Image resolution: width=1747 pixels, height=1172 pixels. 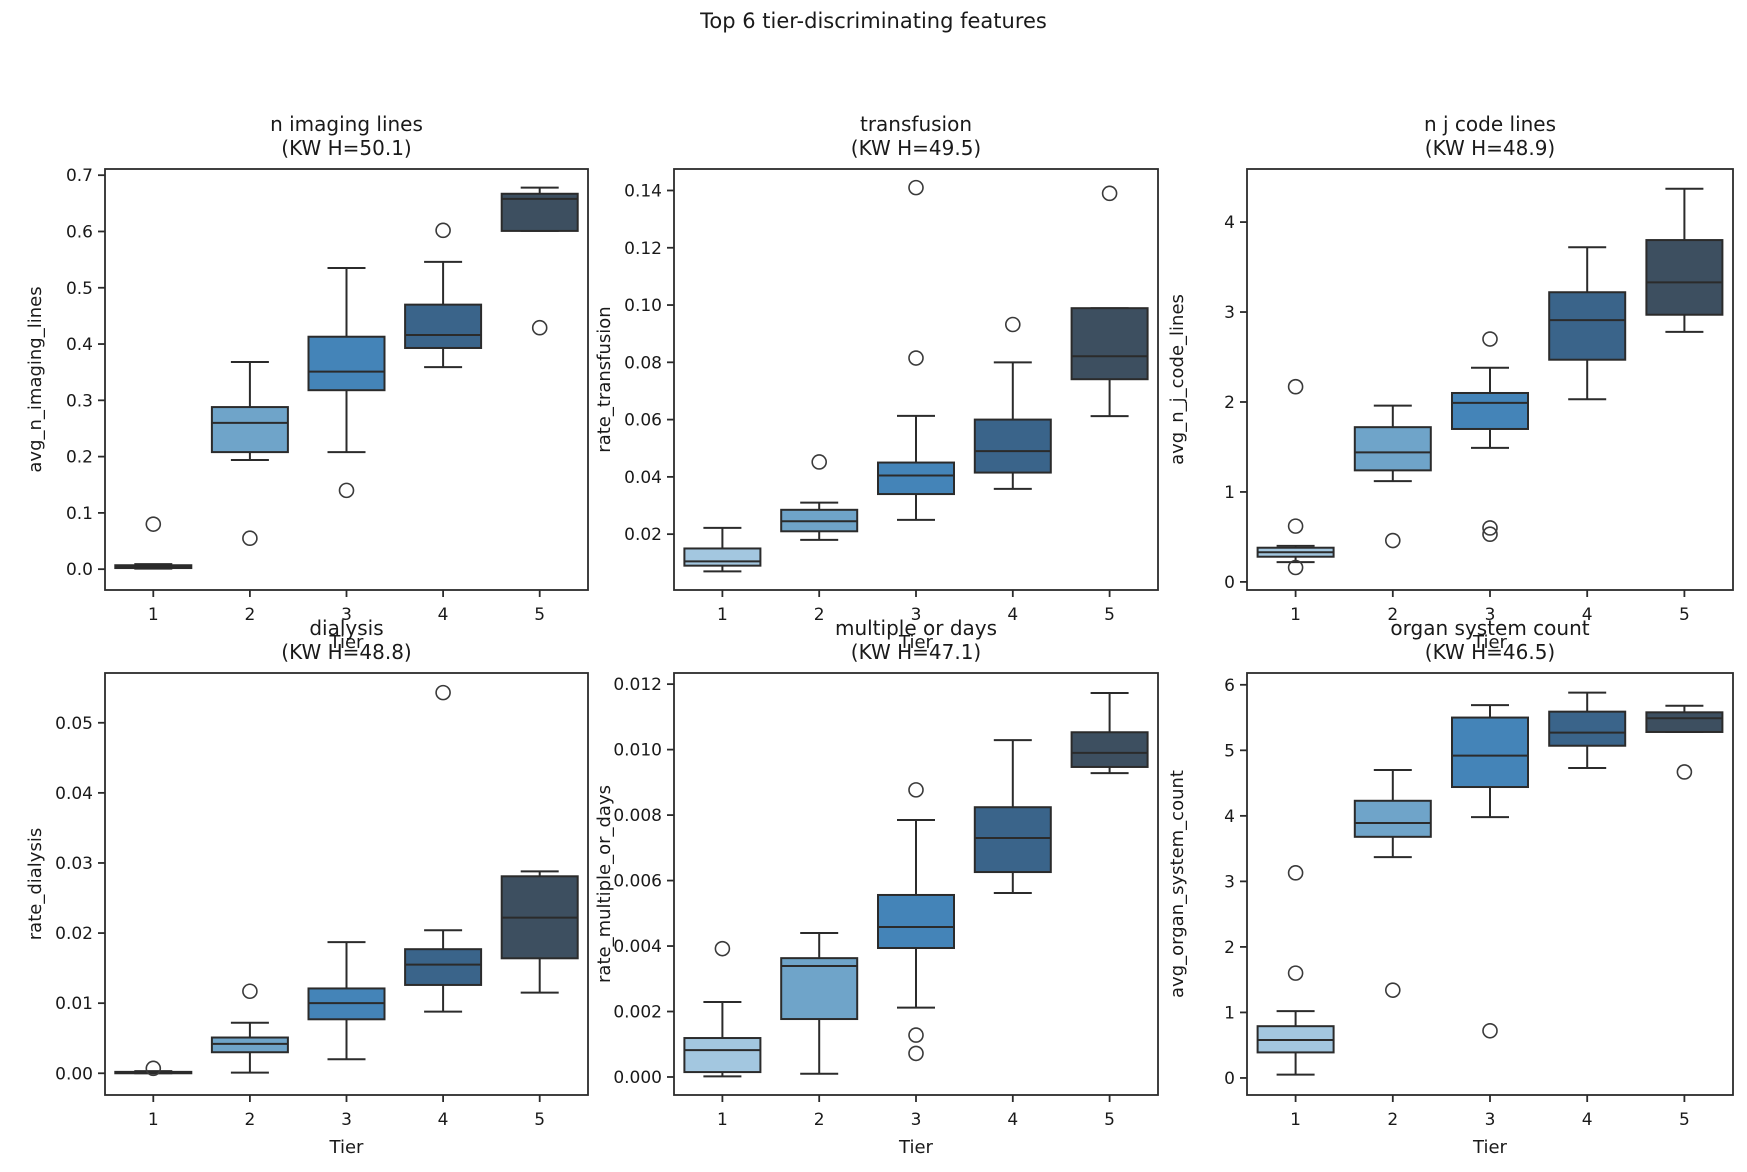 What do you see at coordinates (1177, 884) in the screenshot?
I see `y-axis-label: avg_organ_system_count` at bounding box center [1177, 884].